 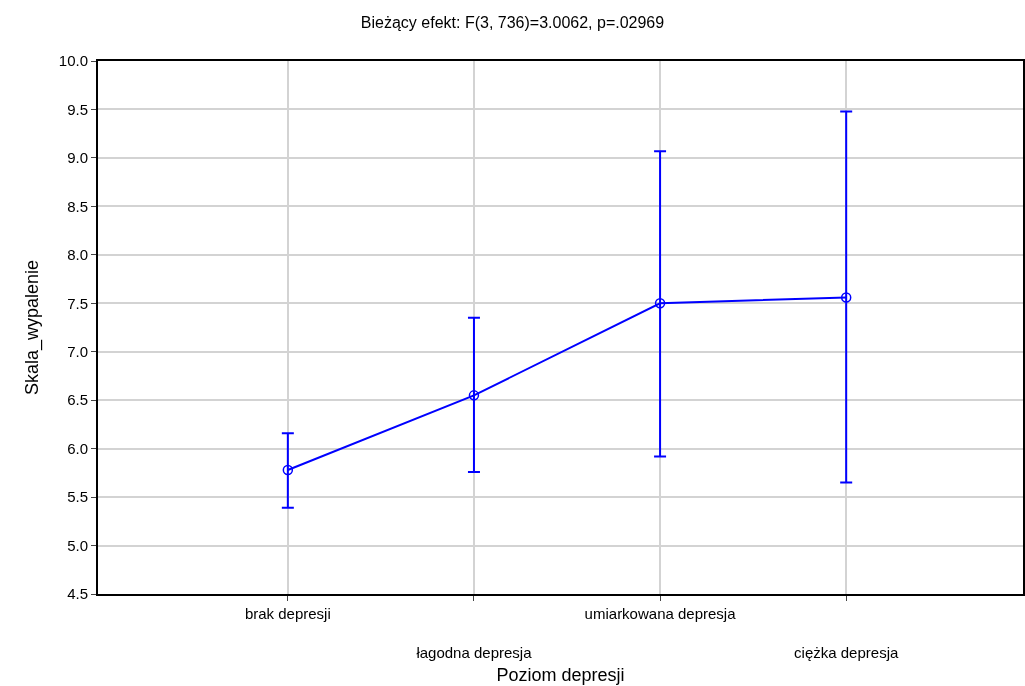 What do you see at coordinates (77, 400) in the screenshot?
I see `y-tick-label: 6.5` at bounding box center [77, 400].